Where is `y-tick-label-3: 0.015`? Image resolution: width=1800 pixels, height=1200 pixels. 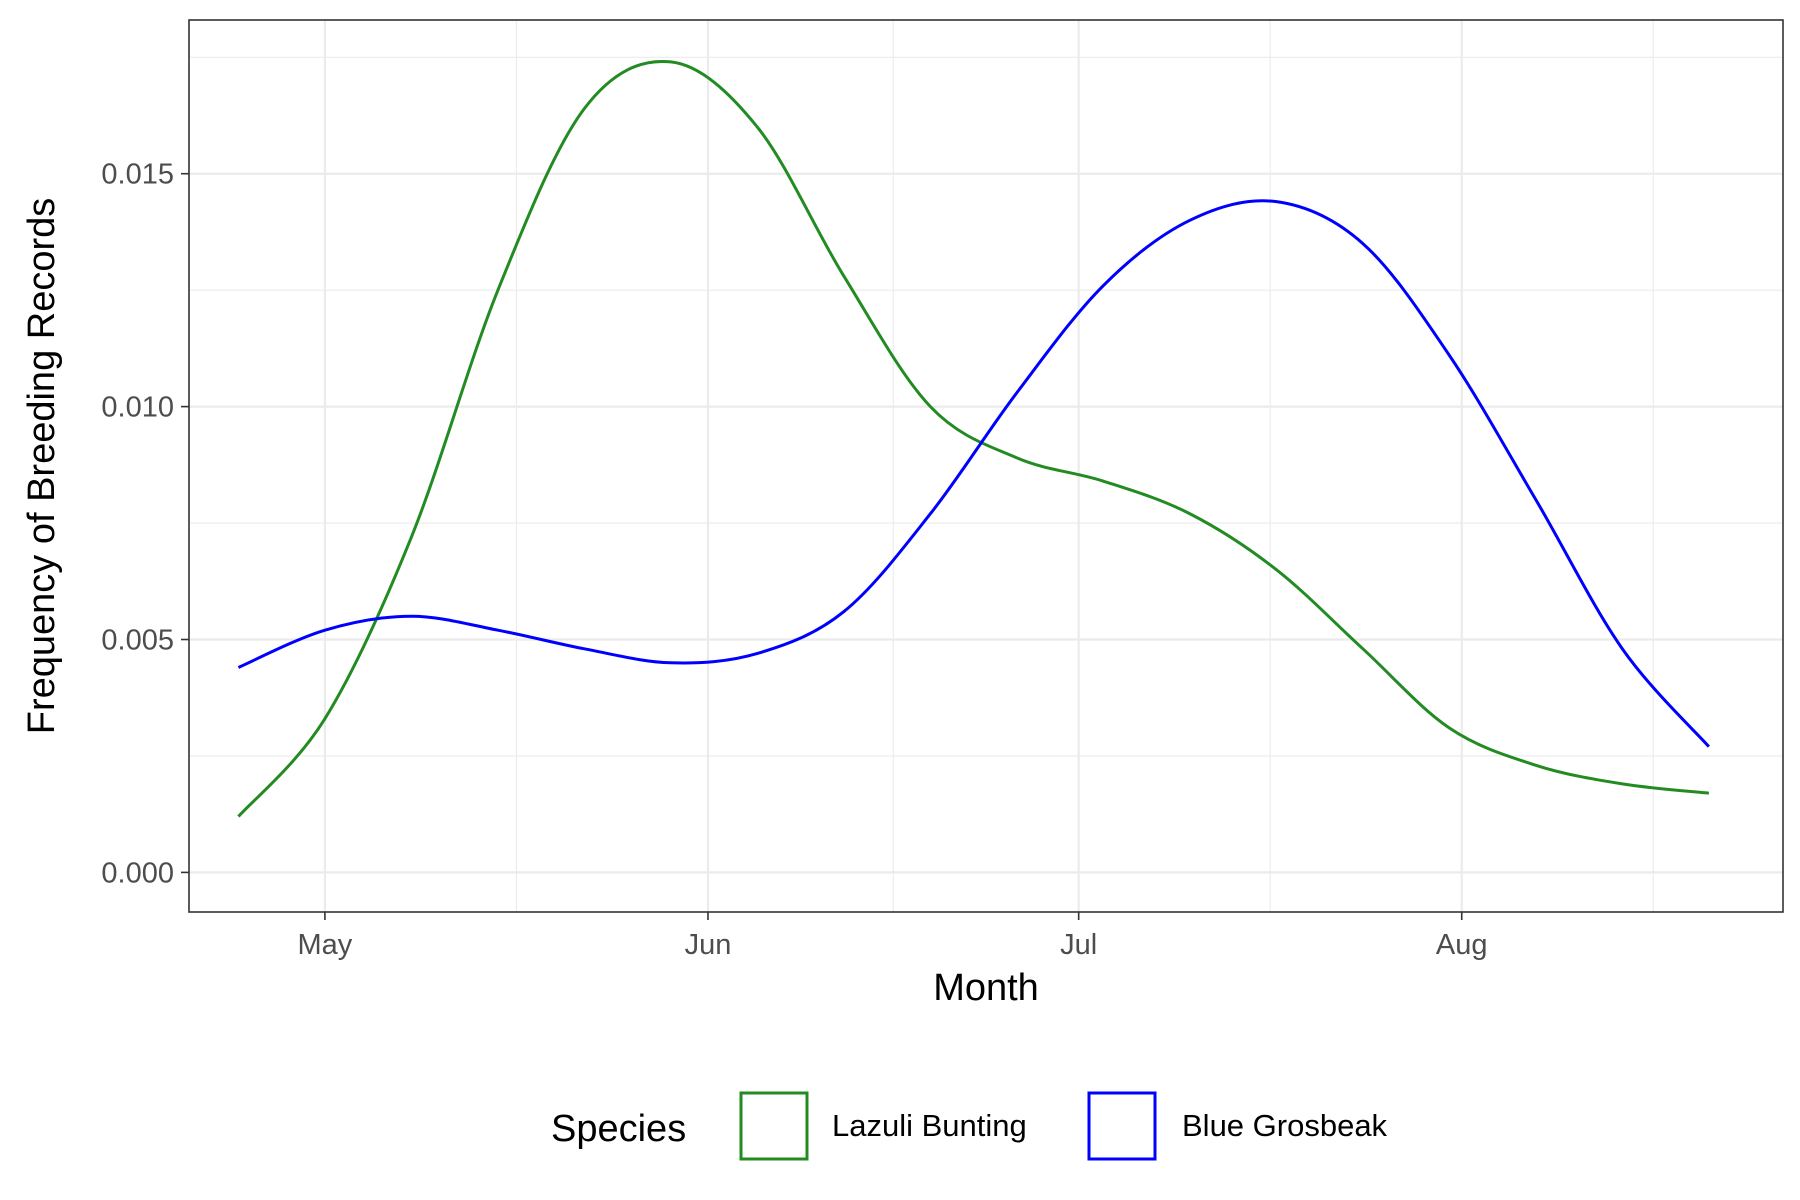
y-tick-label-3: 0.015 is located at coordinates (137, 175).